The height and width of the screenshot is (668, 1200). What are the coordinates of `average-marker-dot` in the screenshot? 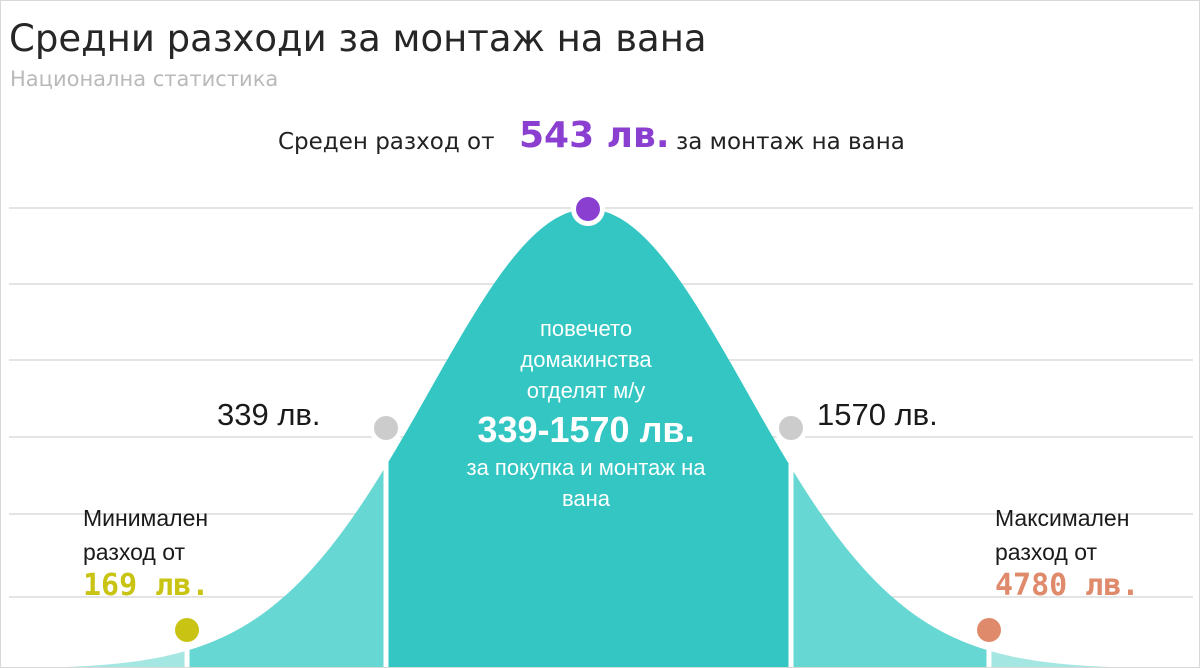 It's located at (588, 209).